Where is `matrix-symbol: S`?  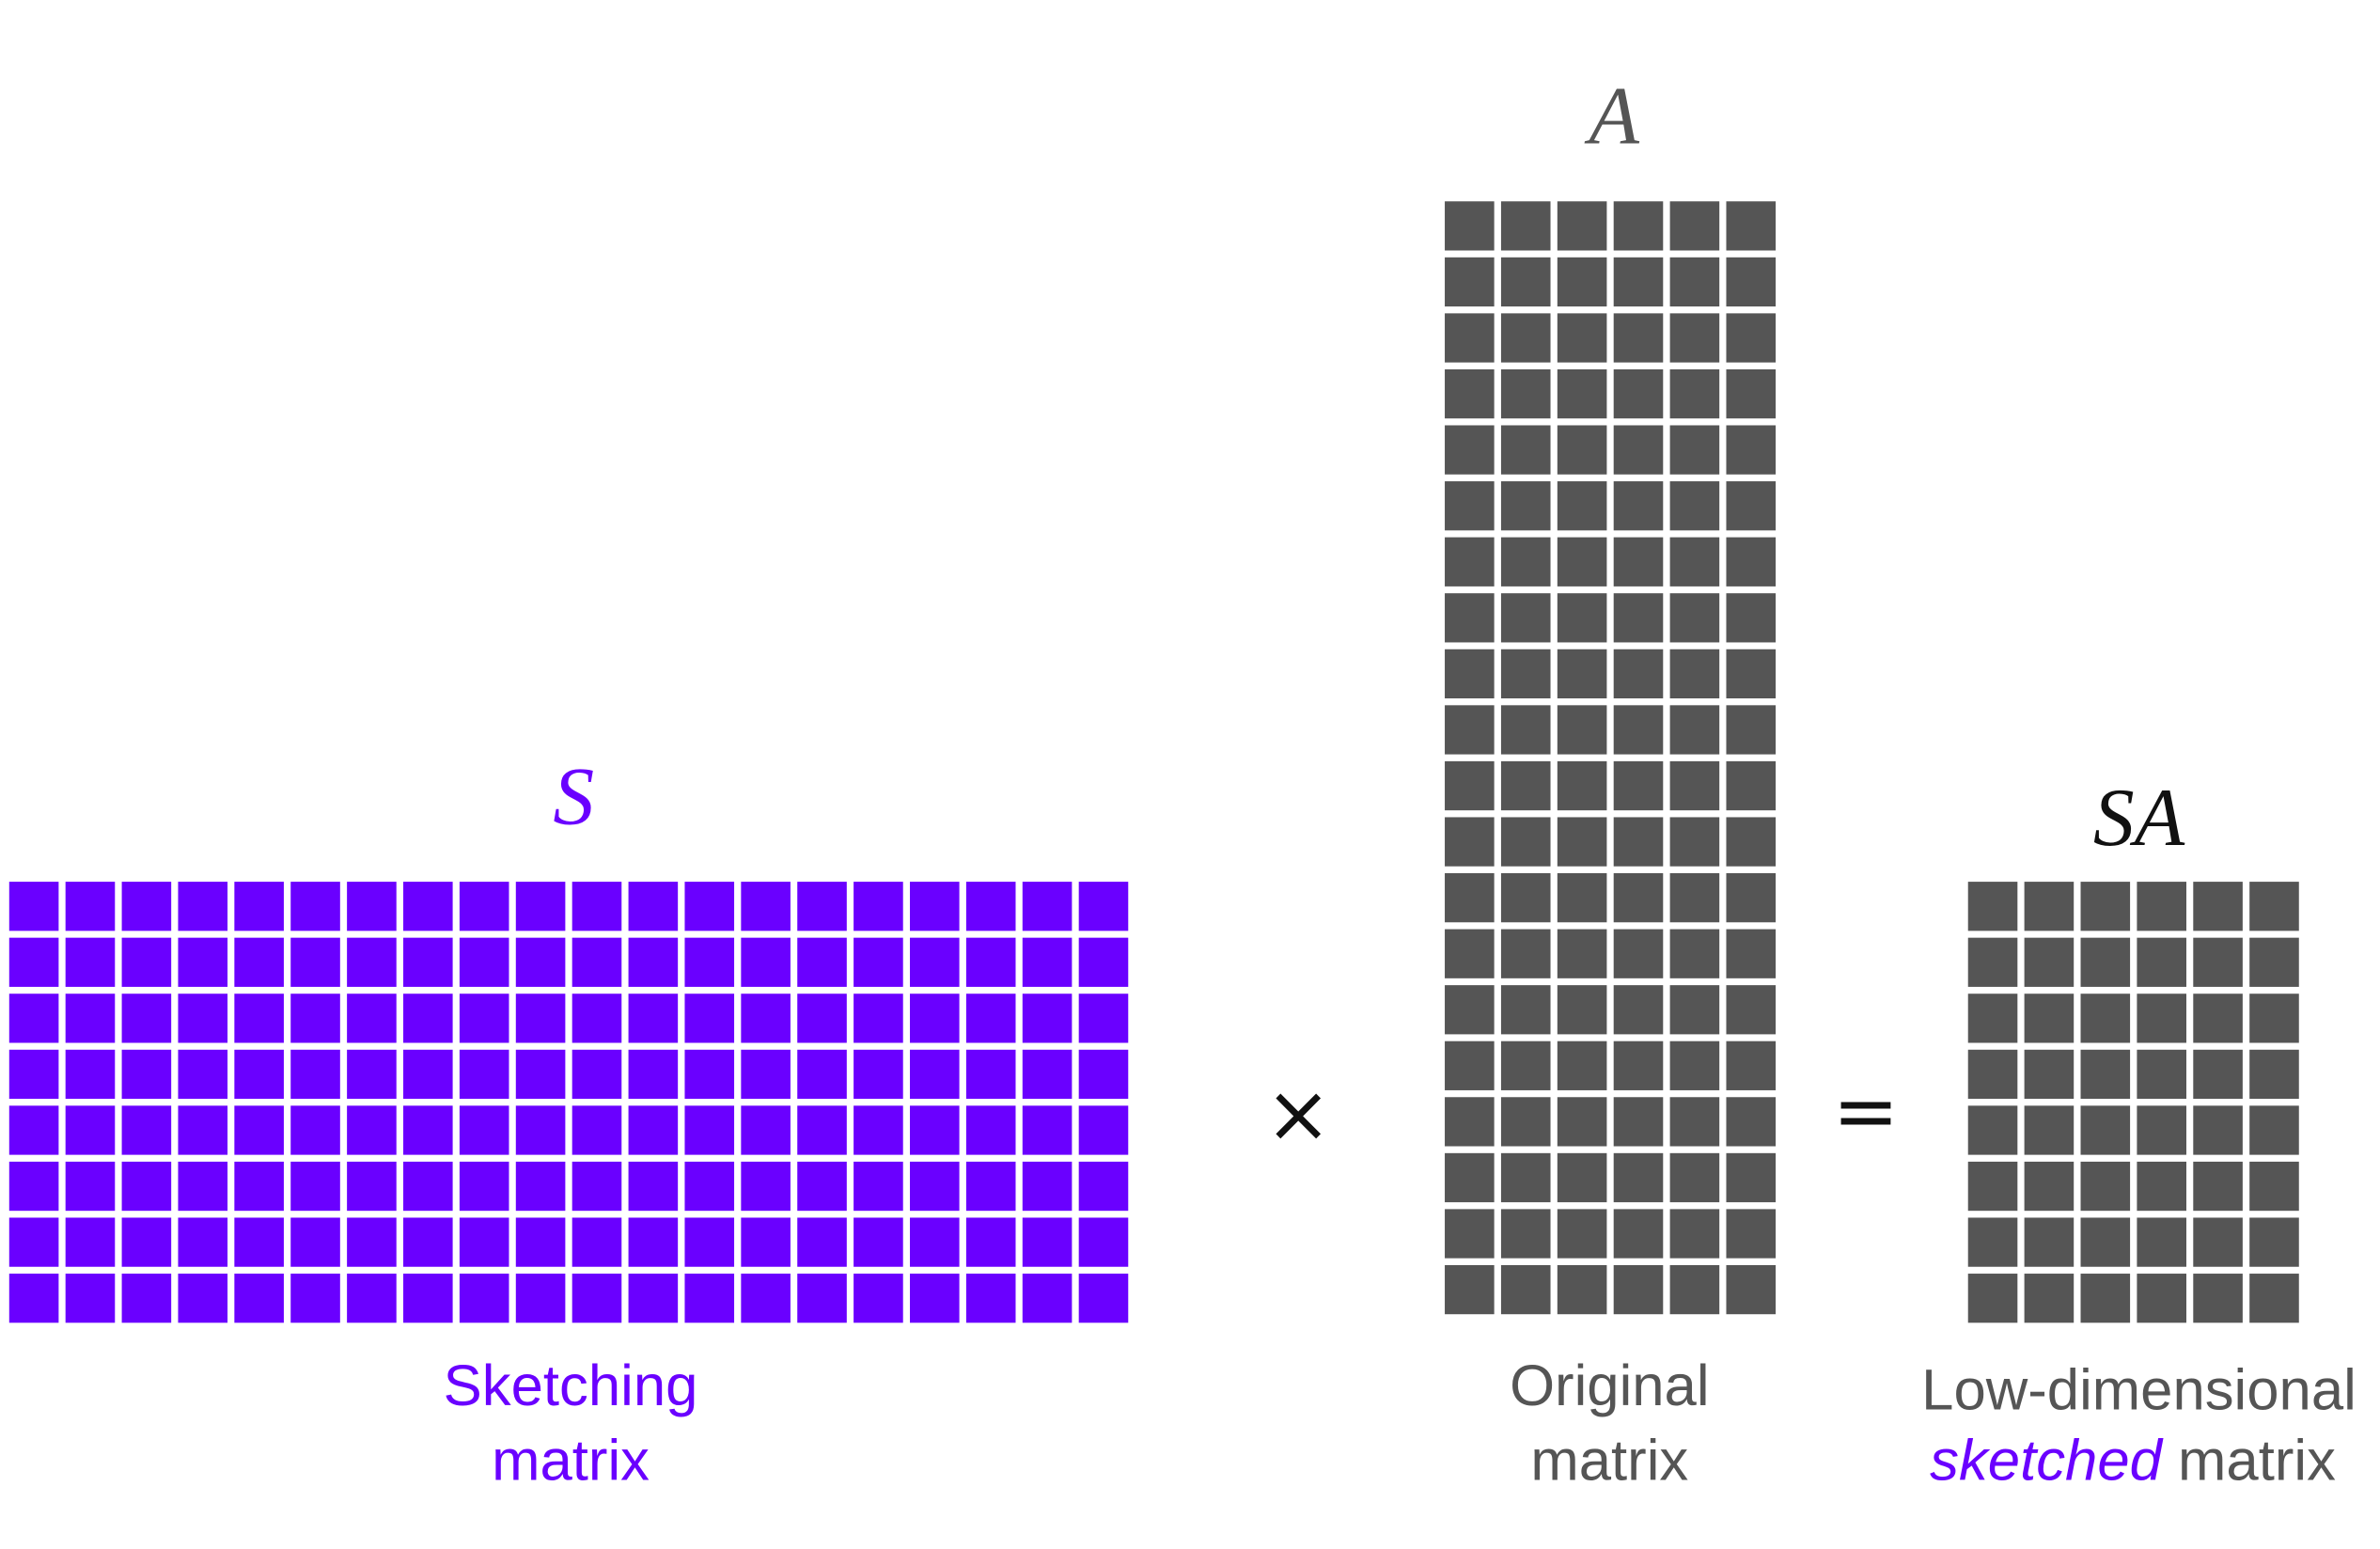
matrix-symbol: S is located at coordinates (573, 795).